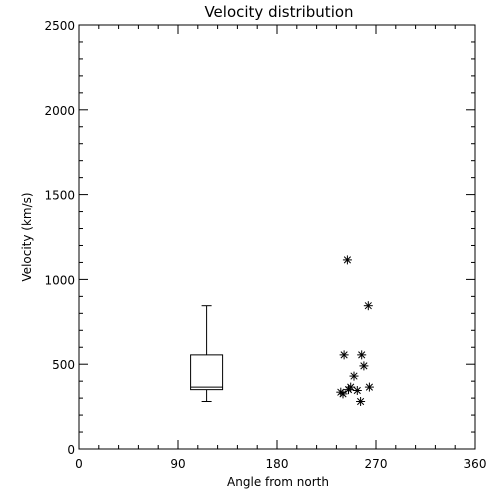  I want to click on y-tick-label: 1500, so click(59, 196).